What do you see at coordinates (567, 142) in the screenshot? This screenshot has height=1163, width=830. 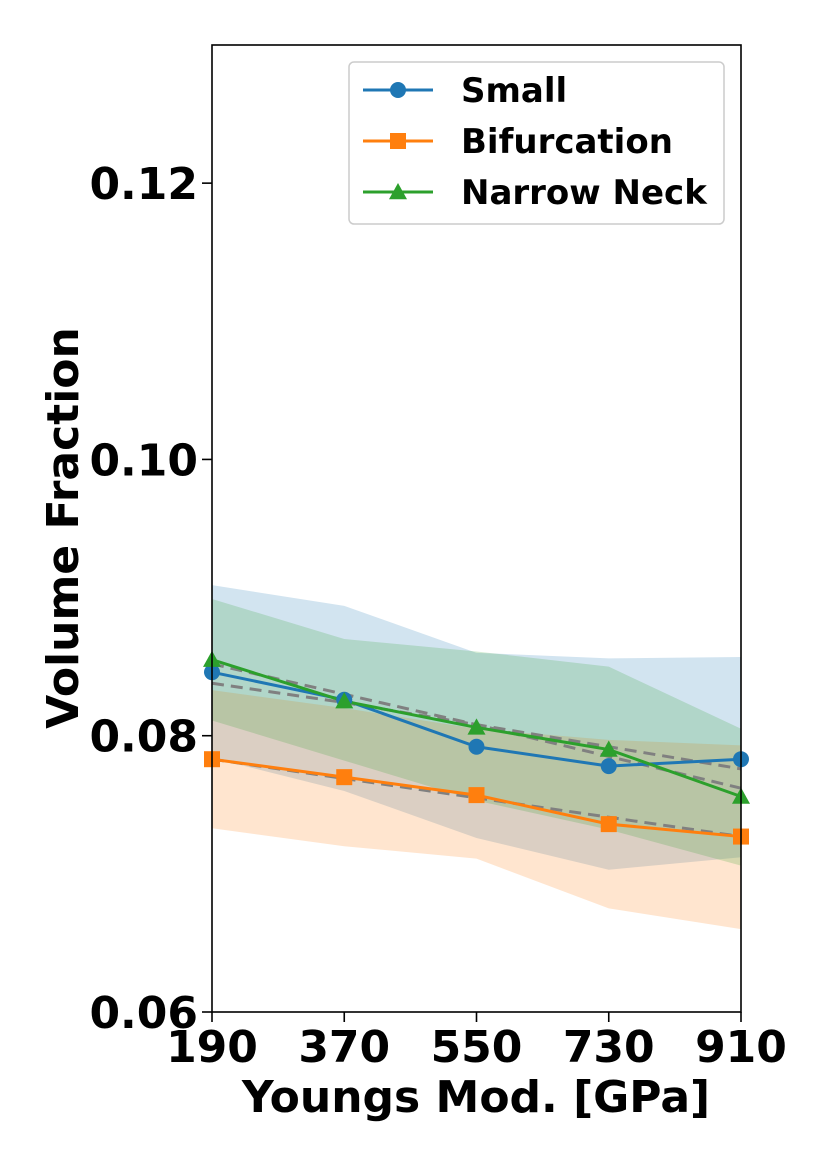 I see `legend-label-bifurcation: Bifurcation` at bounding box center [567, 142].